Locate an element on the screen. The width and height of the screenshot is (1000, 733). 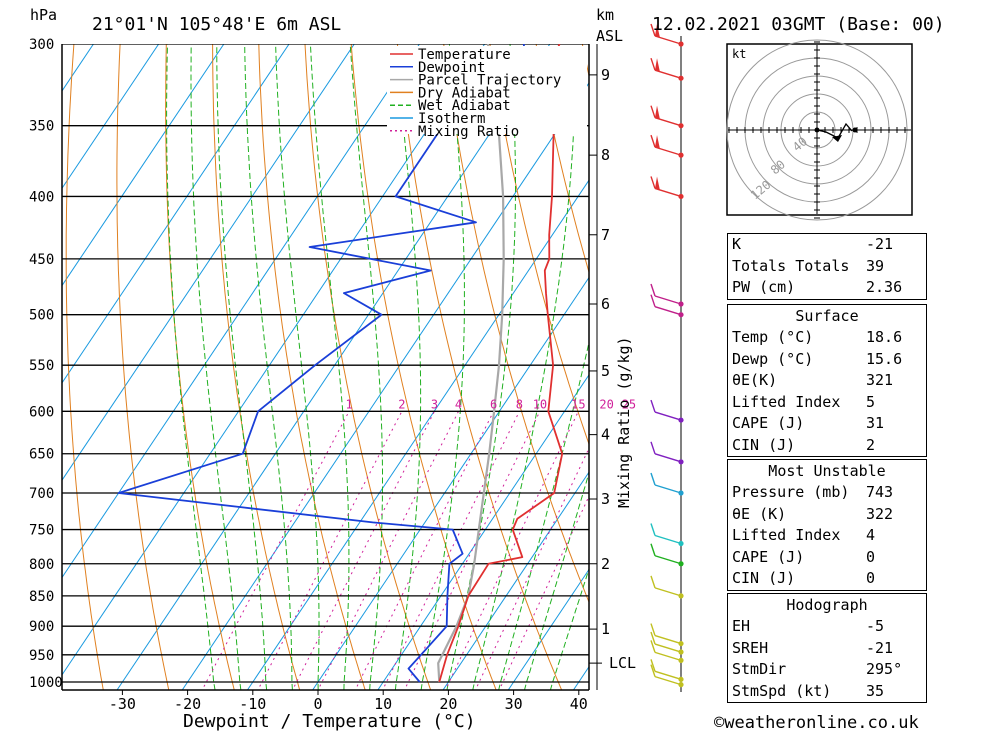
km-tick-label: 3 is located at coordinates (605, 499).